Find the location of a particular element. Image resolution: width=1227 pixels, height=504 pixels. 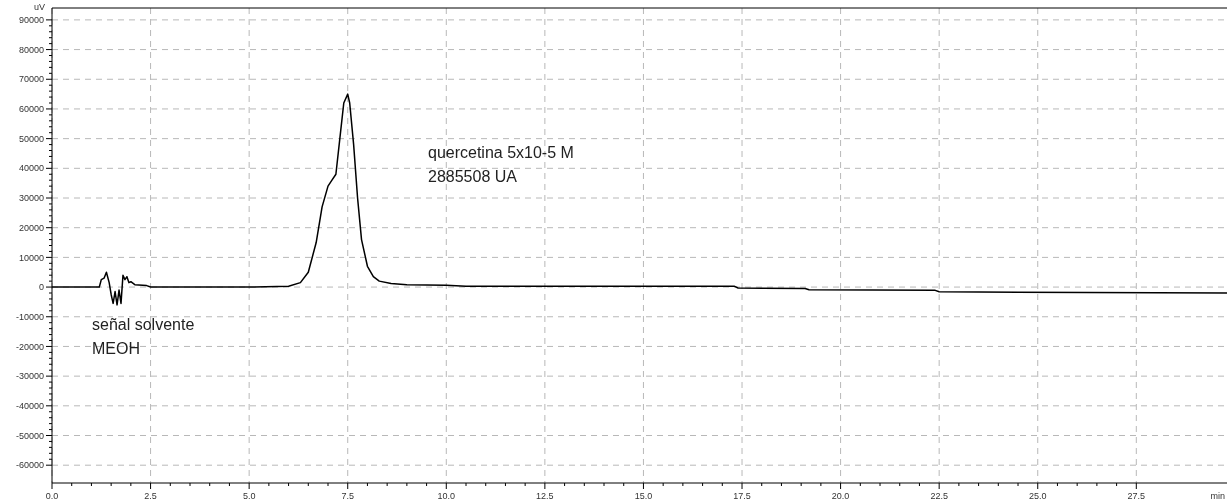

y-tick-label: -20000 is located at coordinates (29, 346).